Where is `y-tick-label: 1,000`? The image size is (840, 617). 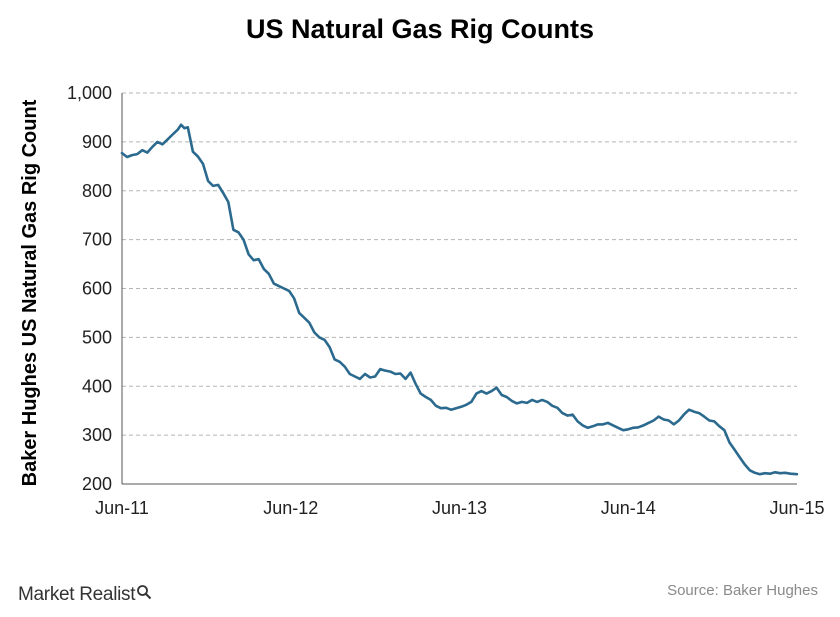 y-tick-label: 1,000 is located at coordinates (89, 93).